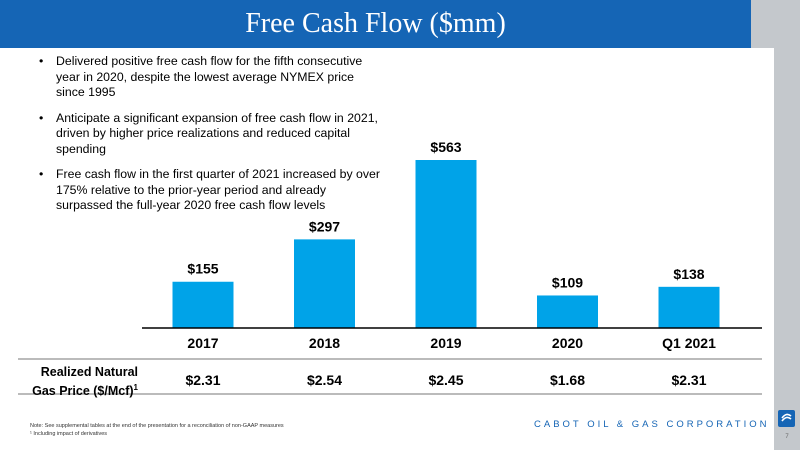 This screenshot has height=450, width=800. I want to click on x-tick-label: 2020, so click(567, 343).